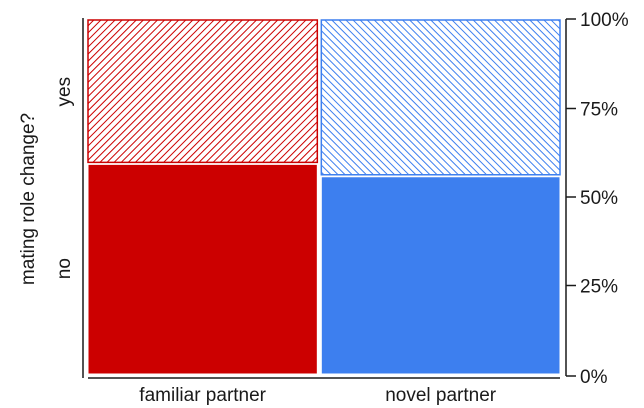 Image resolution: width=644 pixels, height=408 pixels. Describe the element at coordinates (203, 91) in the screenshot. I see `cell-familiar-partner-yes` at that location.